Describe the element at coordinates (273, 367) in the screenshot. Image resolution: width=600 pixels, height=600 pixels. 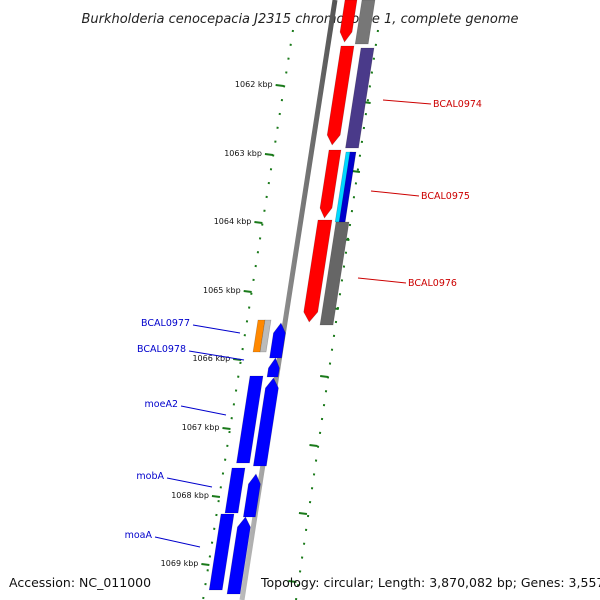
I see `gene-feature-bcal0978` at that location.